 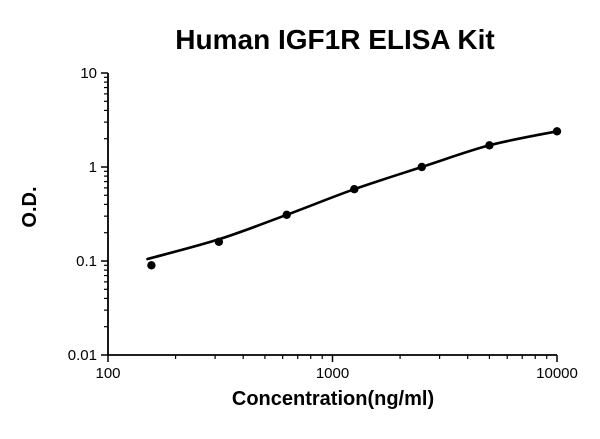 What do you see at coordinates (333, 399) in the screenshot?
I see `x-axis-label: Concentration(ng/ml)` at bounding box center [333, 399].